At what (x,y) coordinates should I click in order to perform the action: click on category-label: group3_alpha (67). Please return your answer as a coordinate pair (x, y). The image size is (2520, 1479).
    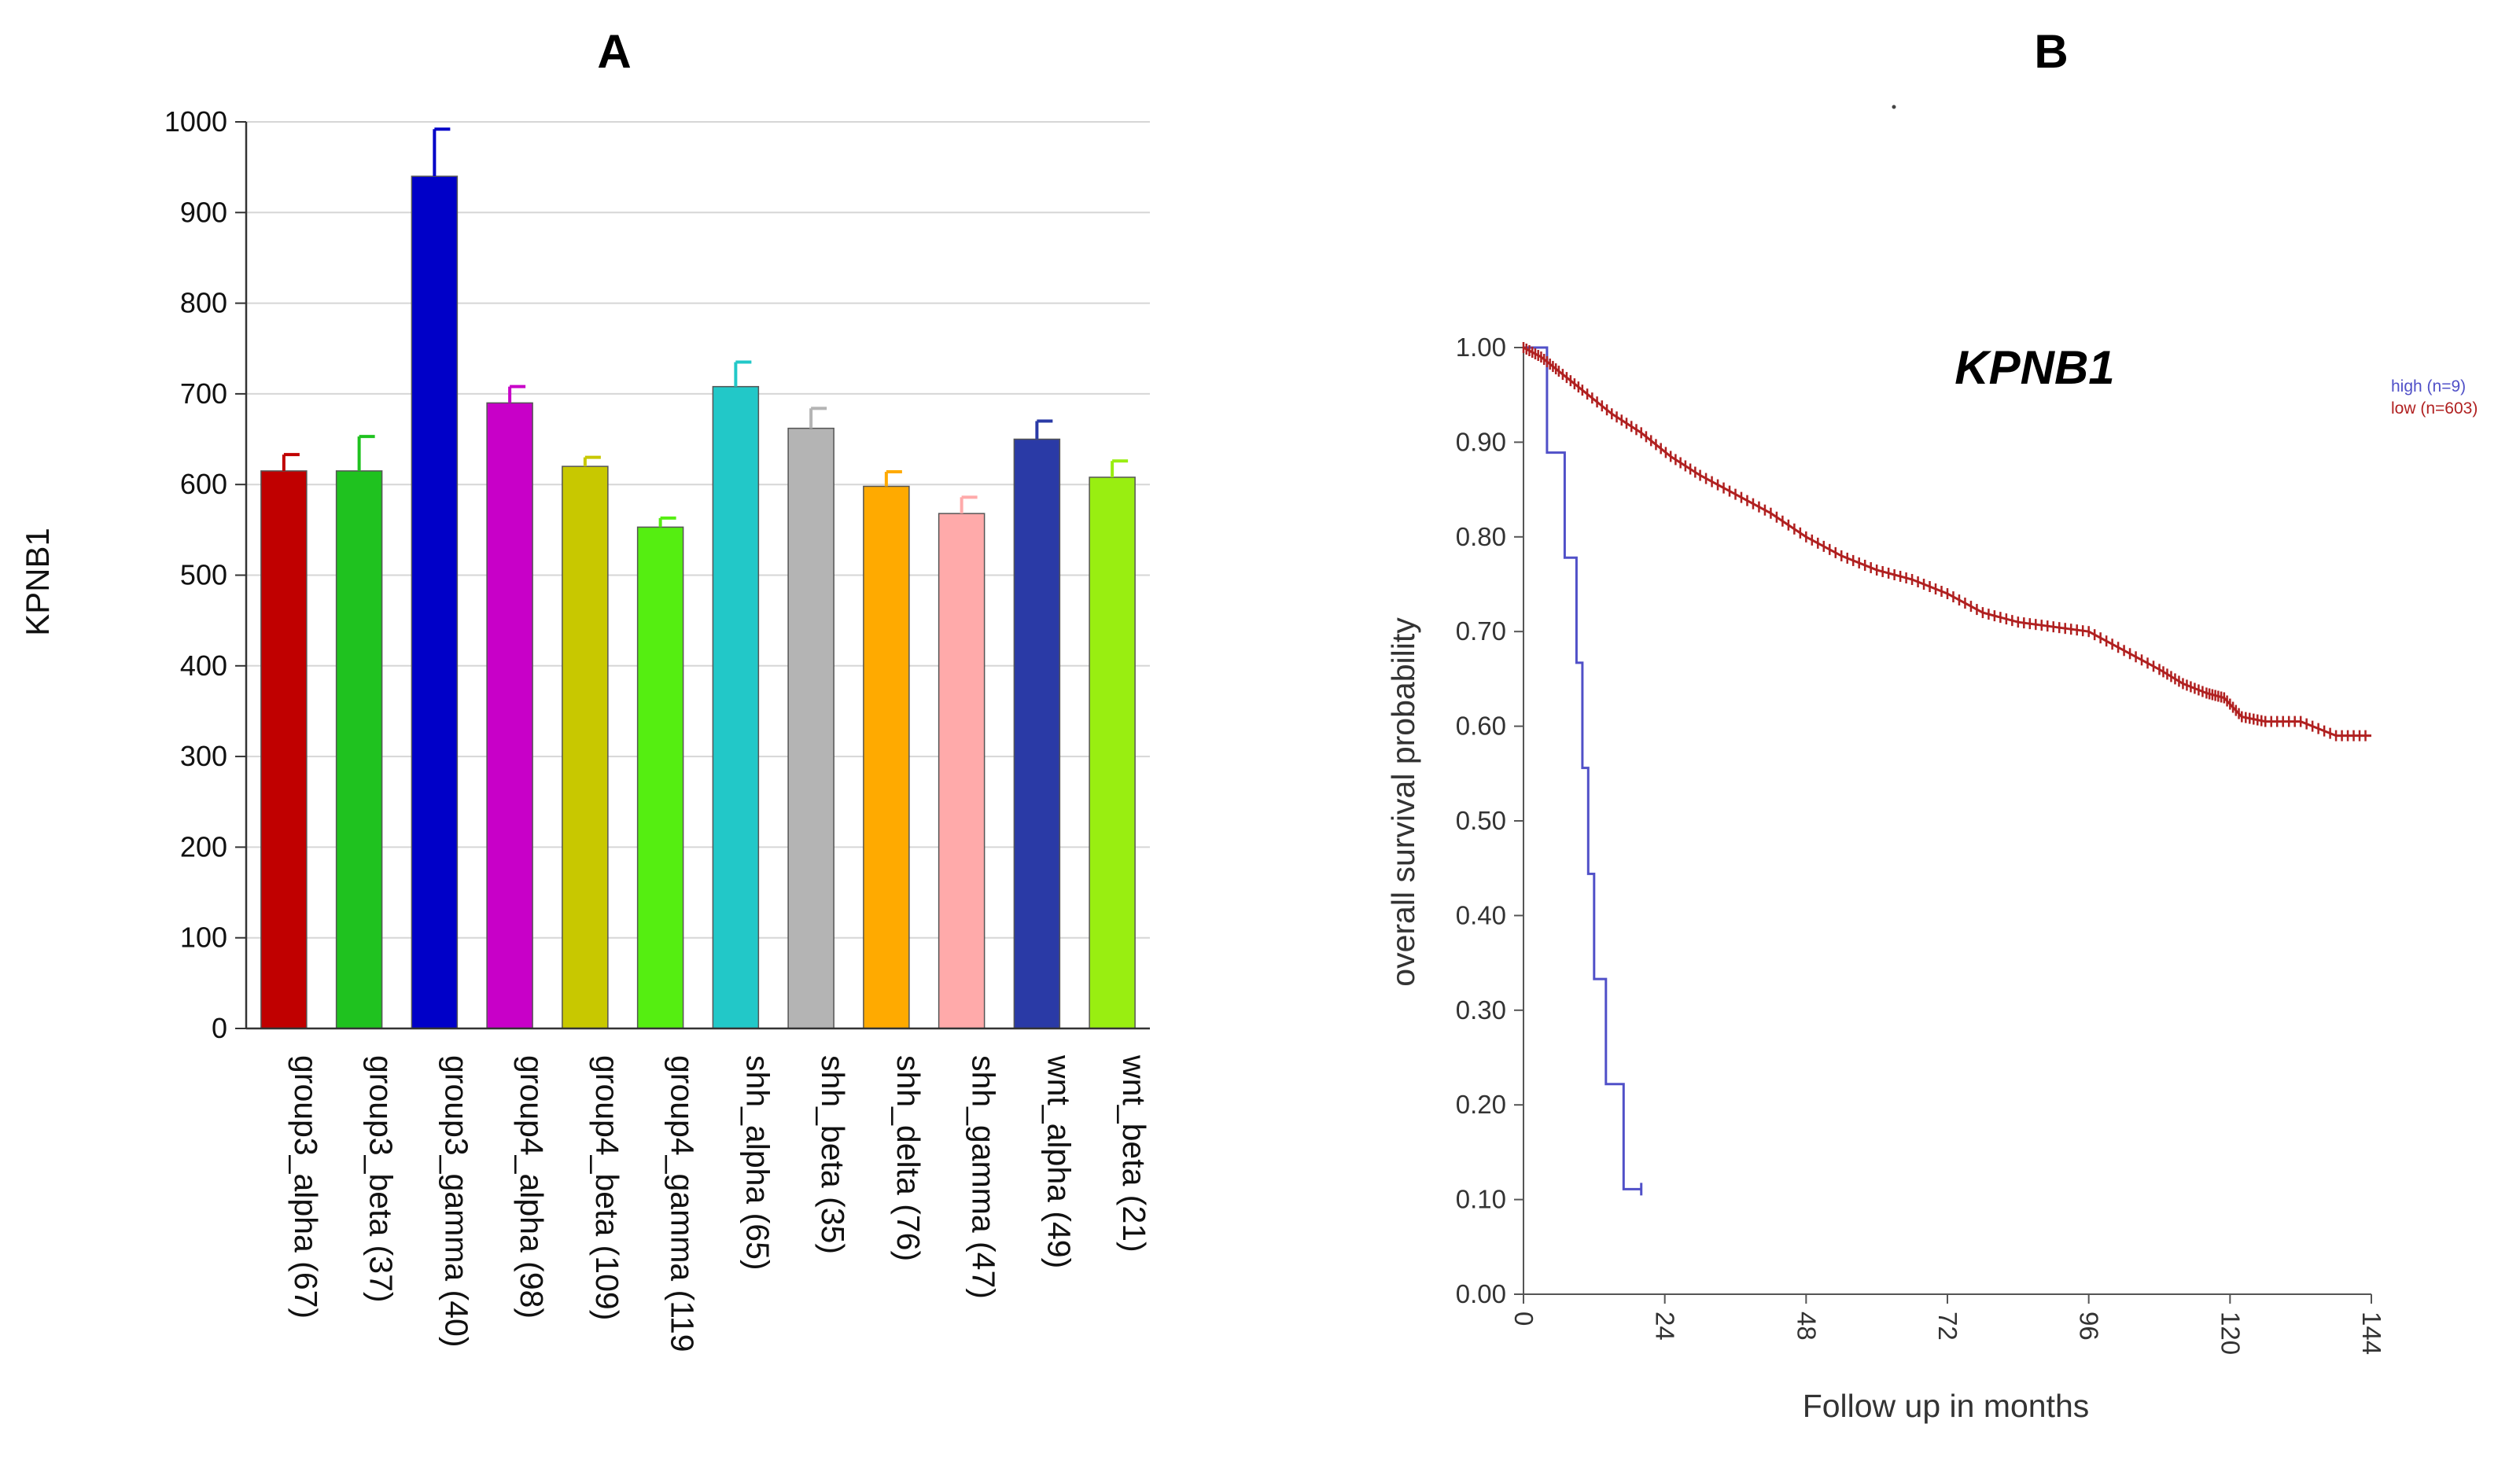
    Looking at the image, I should click on (306, 1187).